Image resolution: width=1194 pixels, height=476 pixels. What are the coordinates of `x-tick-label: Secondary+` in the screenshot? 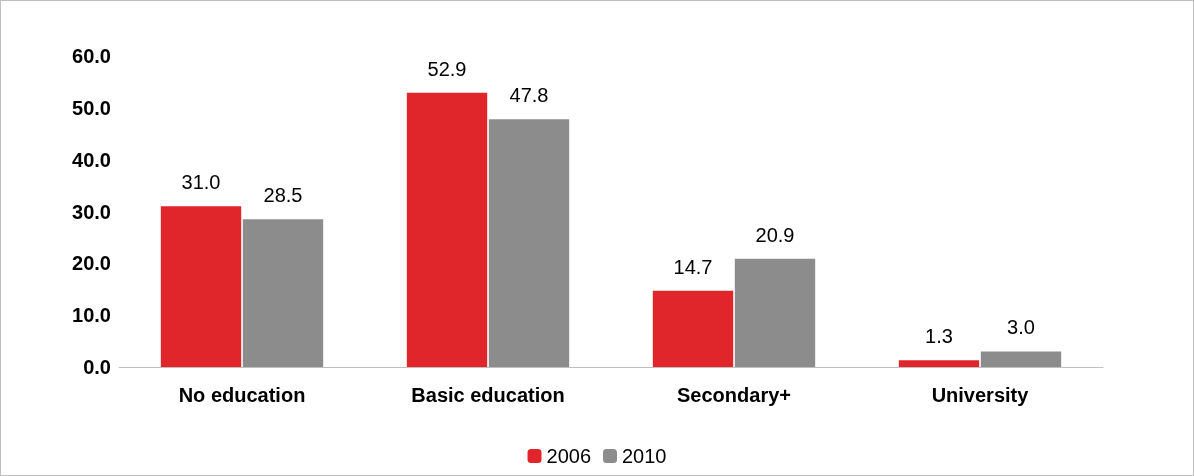 It's located at (734, 395).